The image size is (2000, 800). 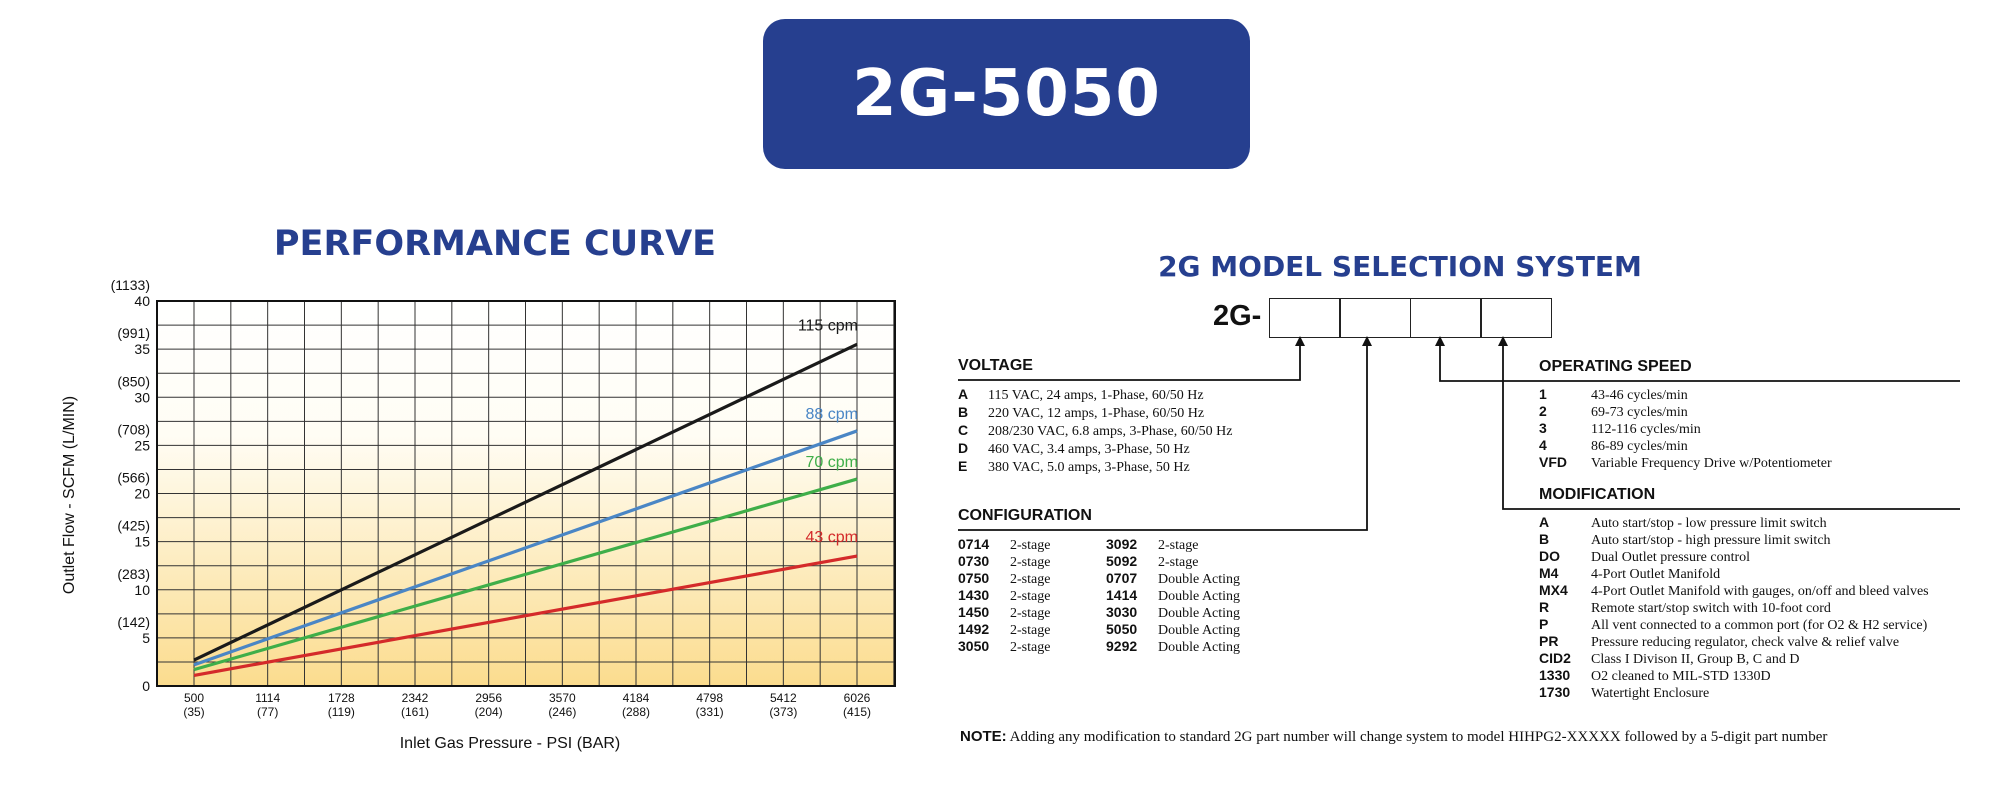 What do you see at coordinates (1681, 676) in the screenshot?
I see `modification-desc: O2 cleaned to MIL-STD 1330D` at bounding box center [1681, 676].